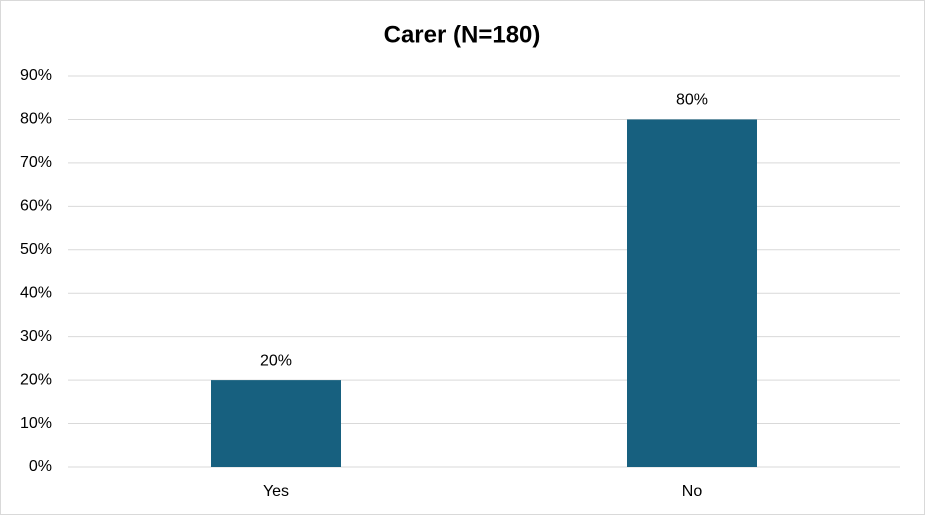  I want to click on y-tick-label: 20%, so click(36, 379).